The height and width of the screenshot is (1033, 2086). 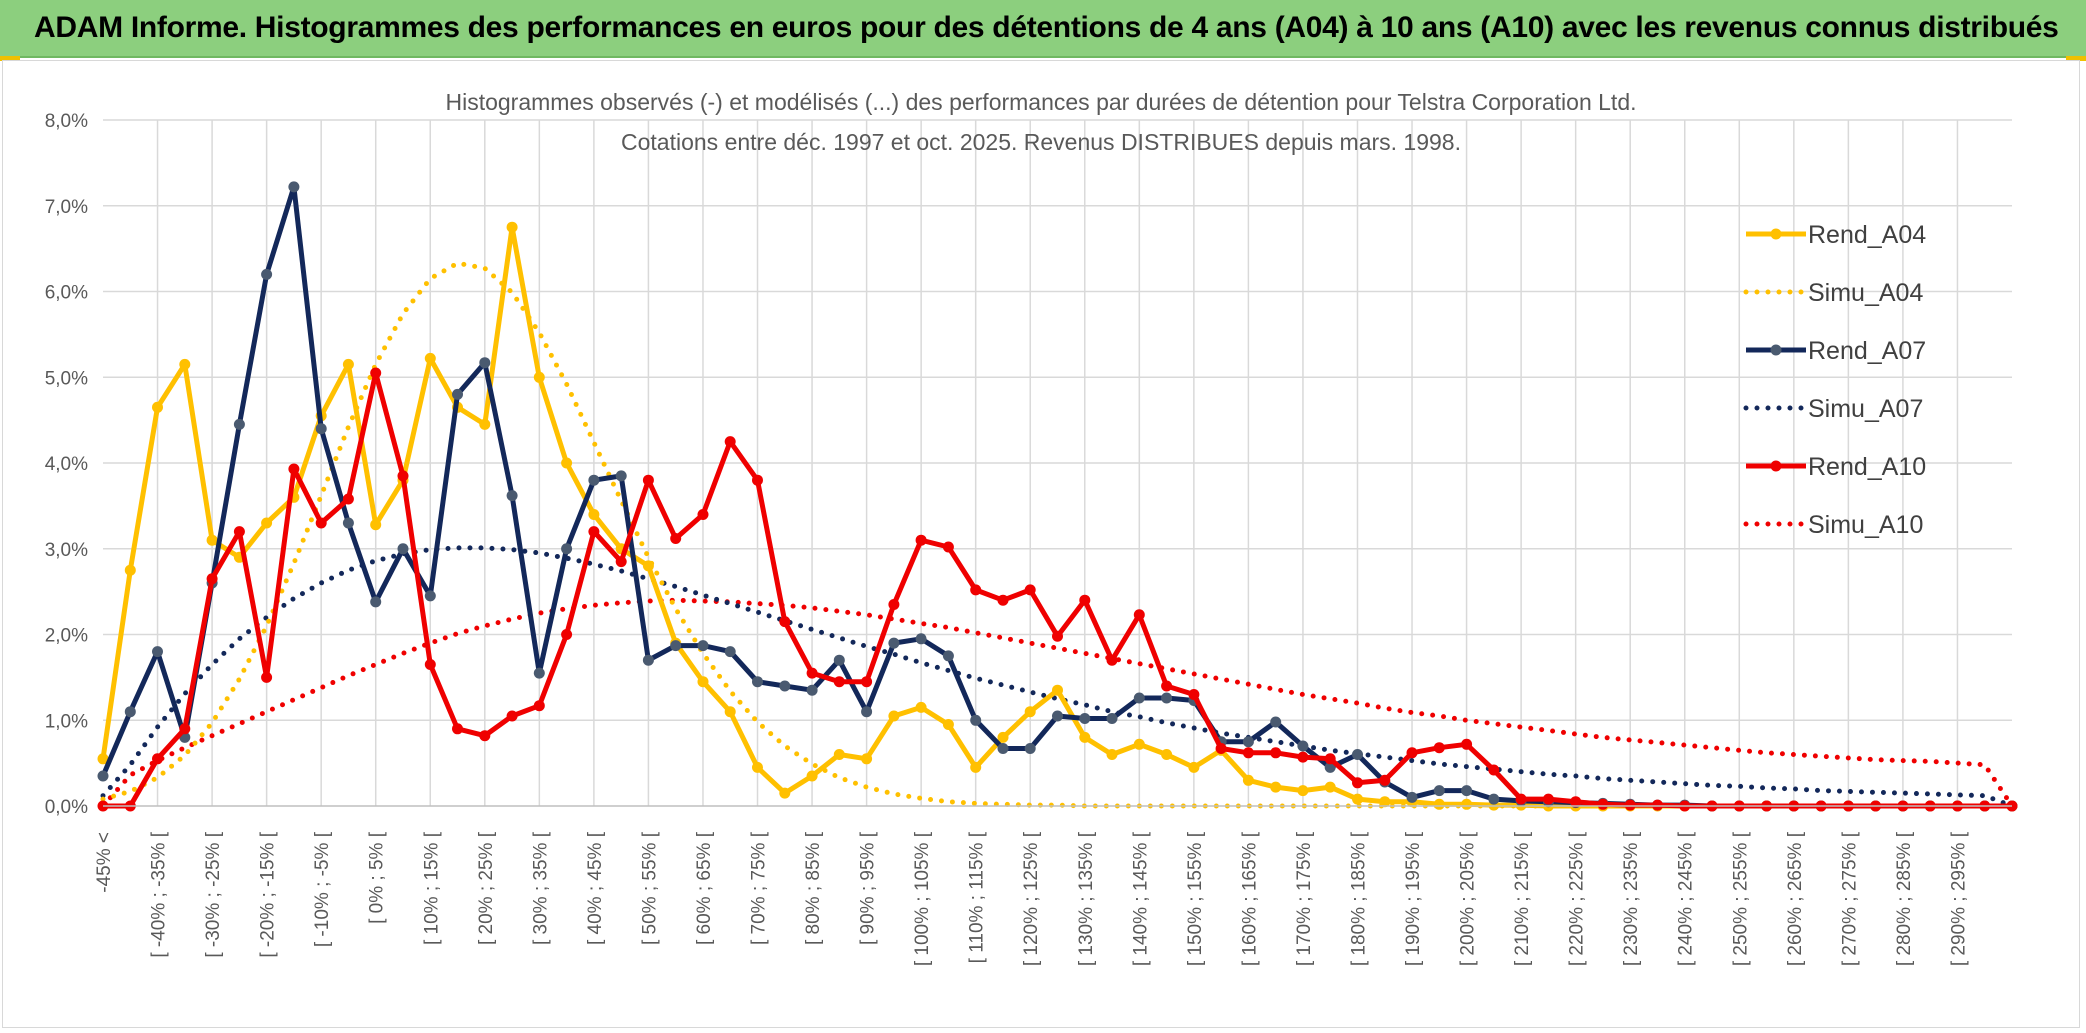 I want to click on y-tick-label: 7,0%, so click(x=66, y=207).